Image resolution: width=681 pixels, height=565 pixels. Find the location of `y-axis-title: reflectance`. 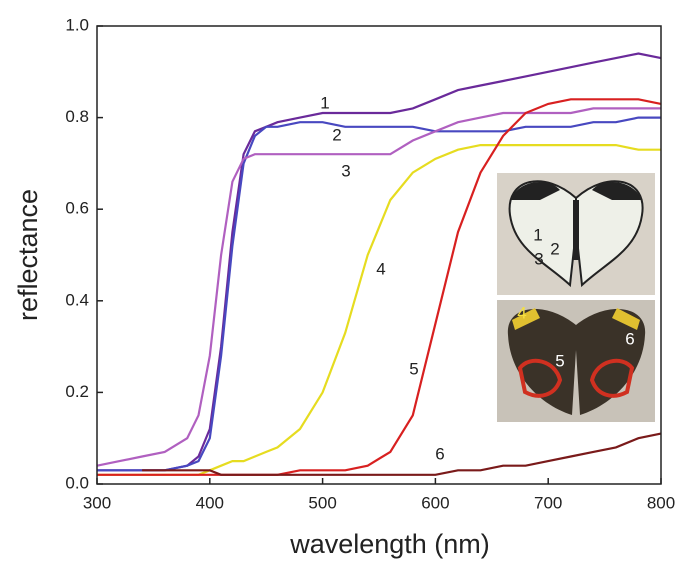

y-axis-title: reflectance is located at coordinates (28, 255).